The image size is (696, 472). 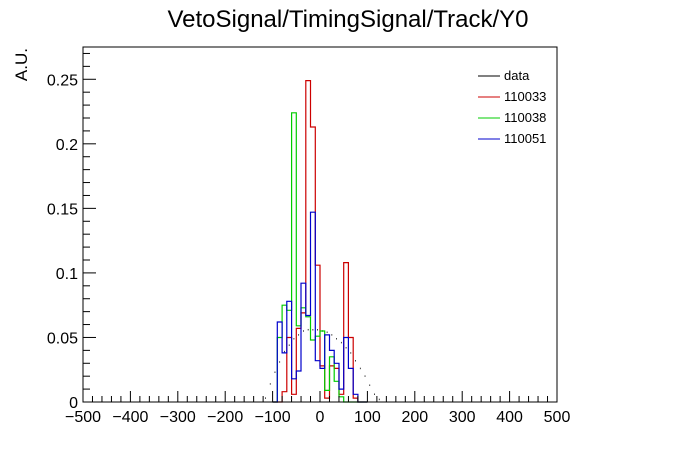 I want to click on x-tick-label: 100, so click(x=367, y=417).